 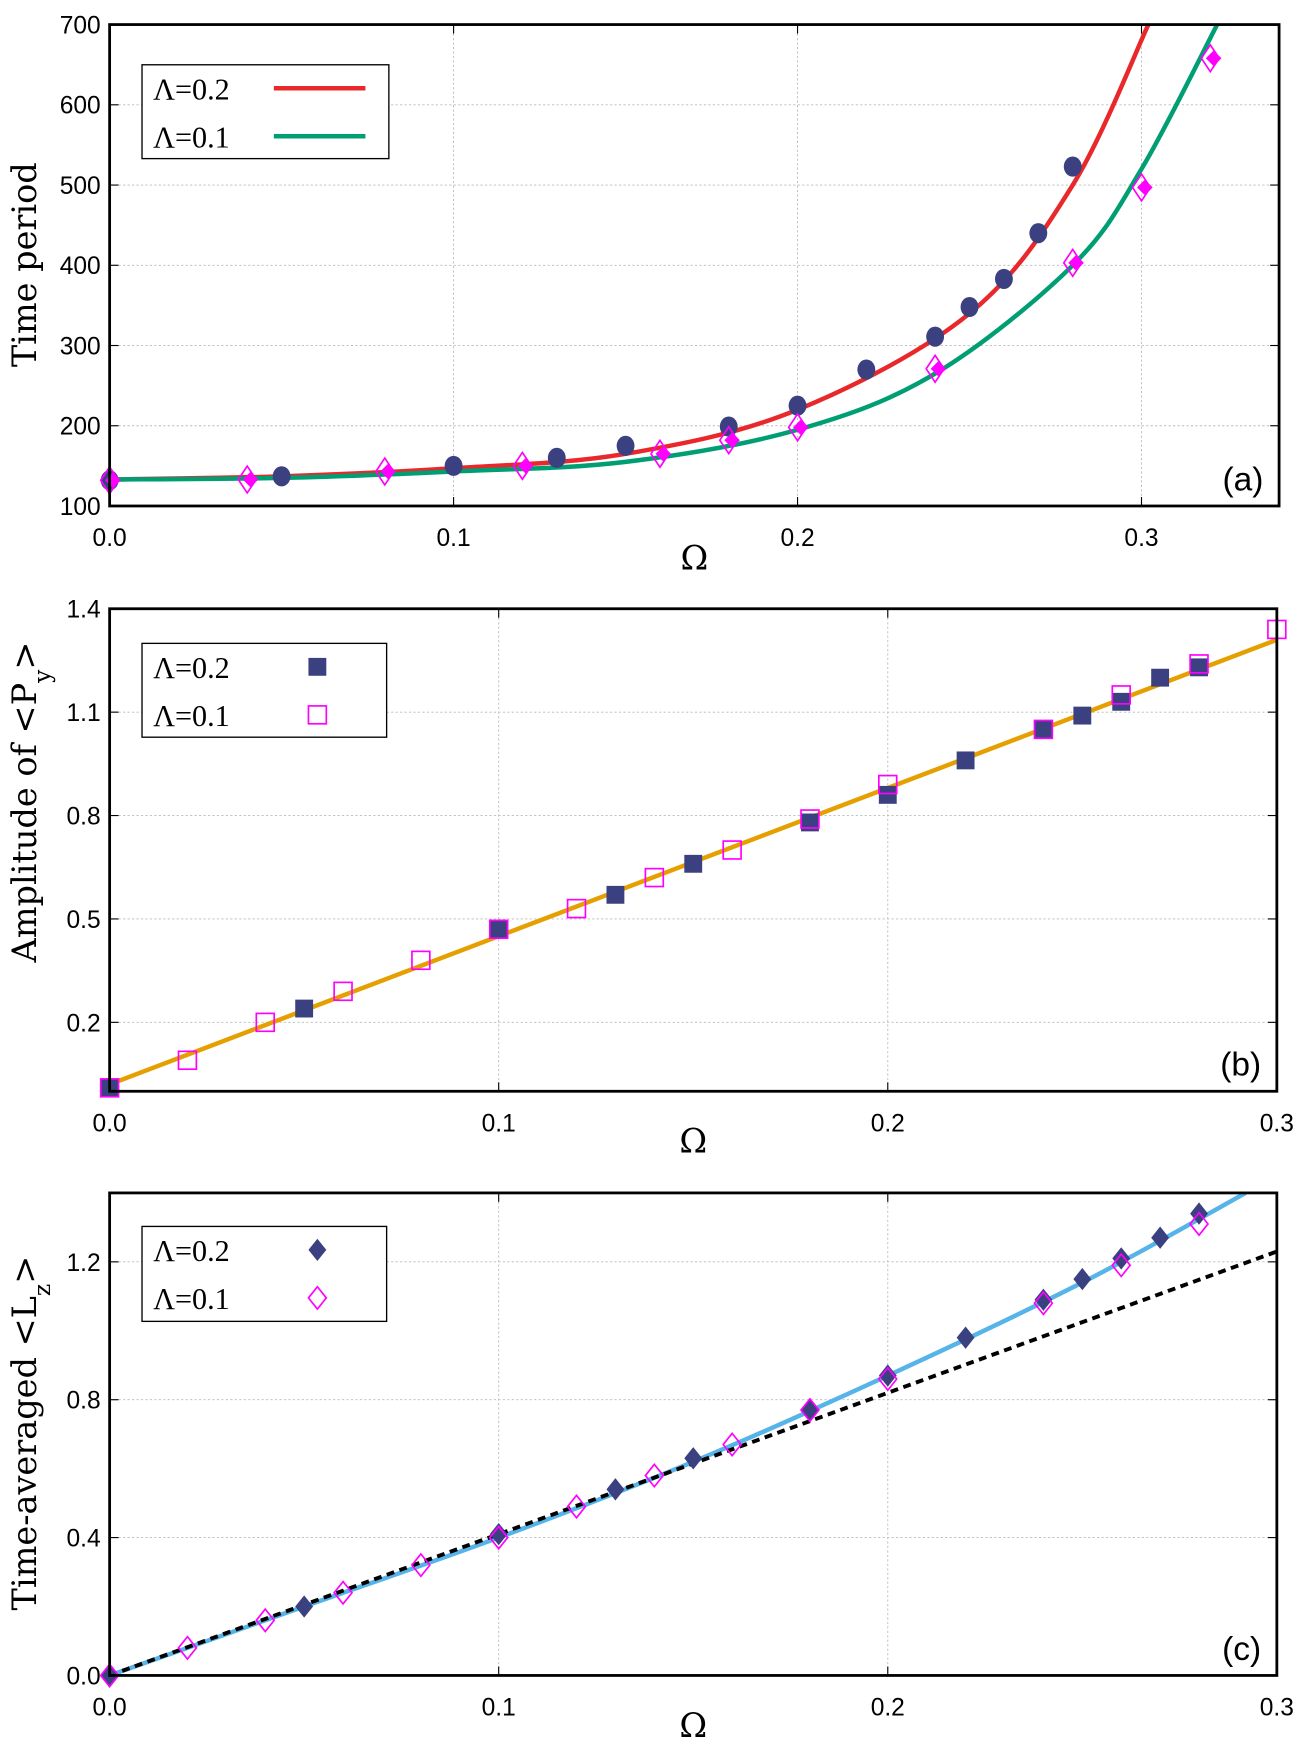 I want to click on y-tick-label: 0.2, so click(x=84, y=1023).